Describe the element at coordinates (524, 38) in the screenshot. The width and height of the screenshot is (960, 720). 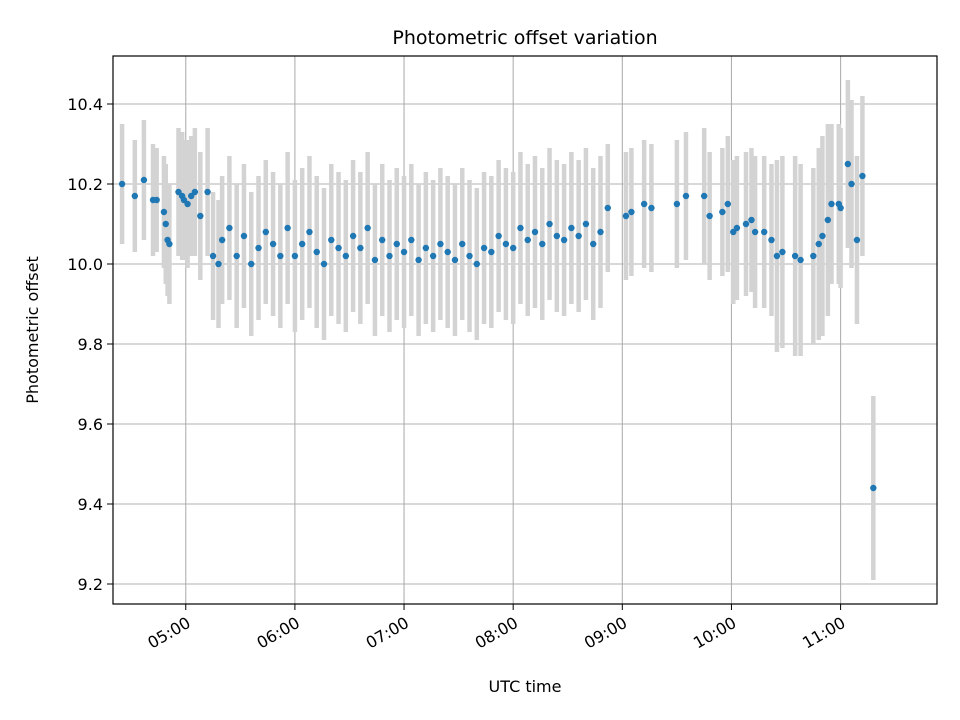
I see `chart-title: Photometric offset variation` at that location.